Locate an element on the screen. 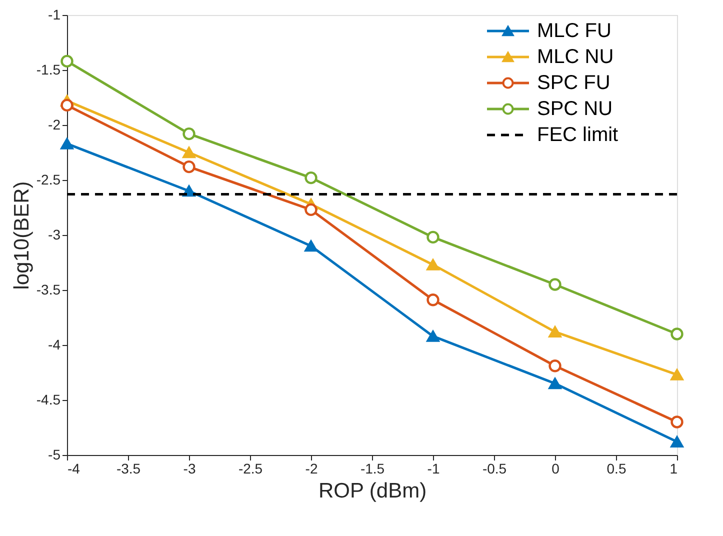  x-tick-label: -0.5 is located at coordinates (494, 468).